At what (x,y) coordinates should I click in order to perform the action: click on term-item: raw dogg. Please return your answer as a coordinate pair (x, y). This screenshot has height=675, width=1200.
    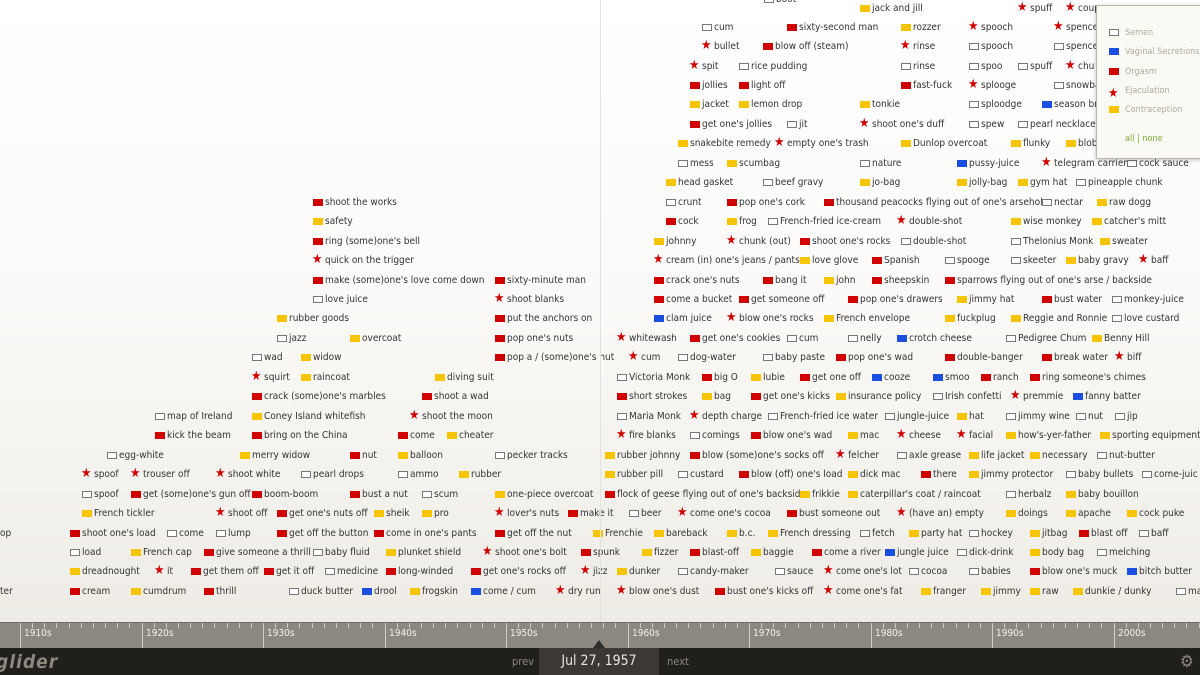
    Looking at the image, I should click on (1124, 203).